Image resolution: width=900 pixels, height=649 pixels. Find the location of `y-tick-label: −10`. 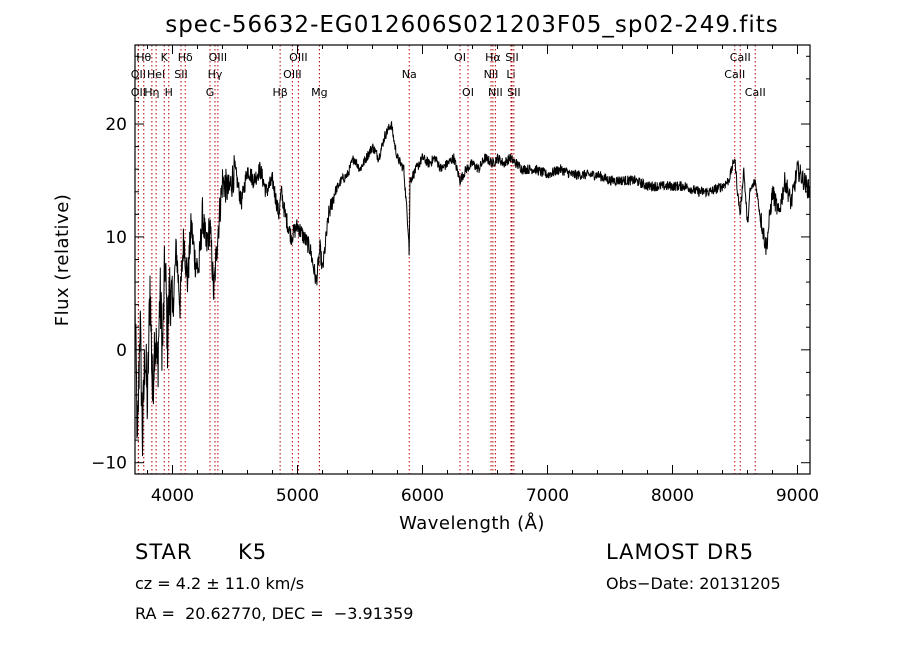

y-tick-label: −10 is located at coordinates (109, 464).